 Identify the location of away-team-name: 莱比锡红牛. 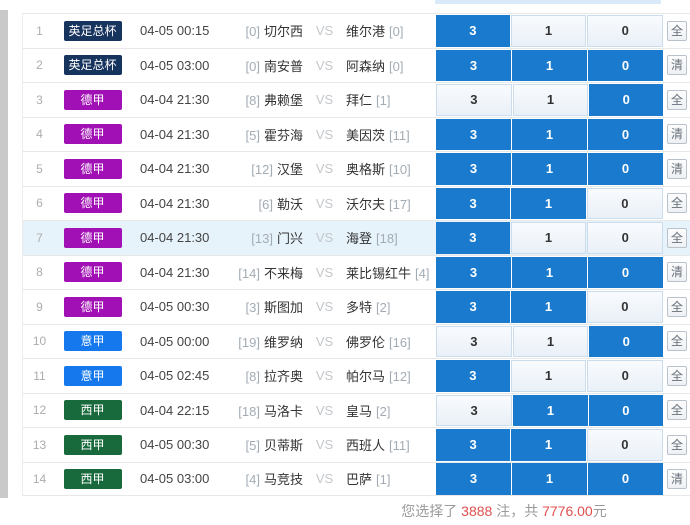
(379, 273).